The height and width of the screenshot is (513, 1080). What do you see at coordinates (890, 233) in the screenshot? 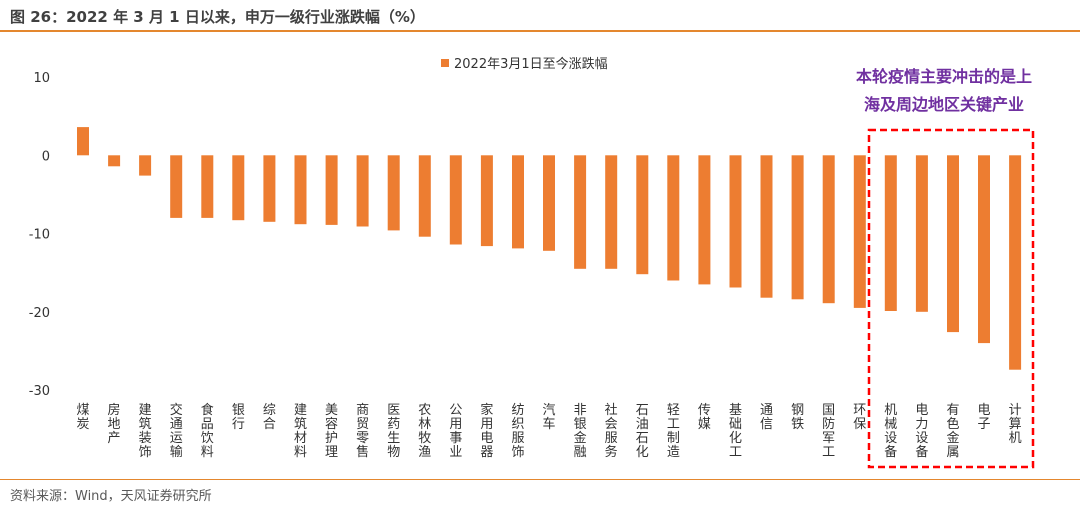
I see `bar-机械设备` at bounding box center [890, 233].